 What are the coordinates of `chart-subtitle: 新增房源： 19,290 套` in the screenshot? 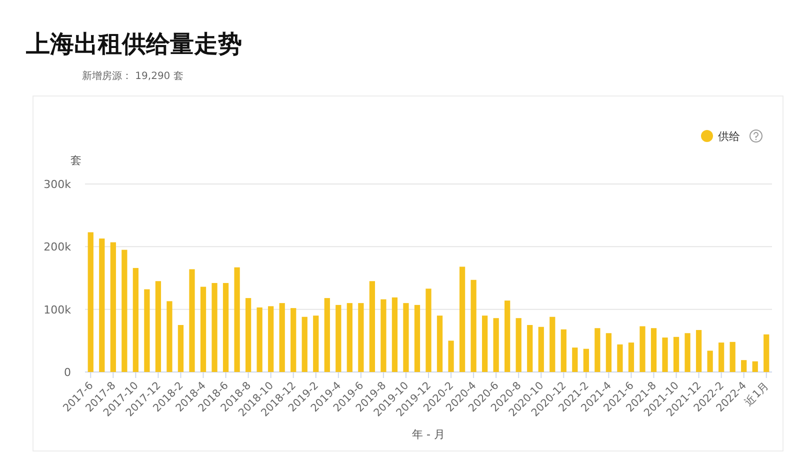 It's located at (133, 76).